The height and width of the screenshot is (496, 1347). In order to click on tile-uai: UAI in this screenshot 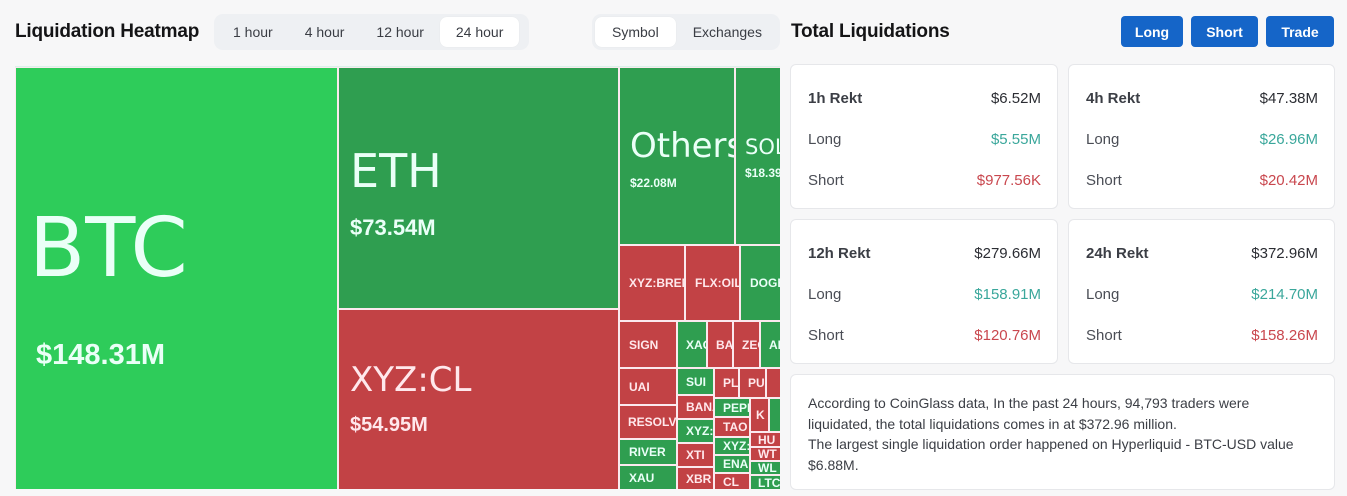, I will do `click(648, 386)`.